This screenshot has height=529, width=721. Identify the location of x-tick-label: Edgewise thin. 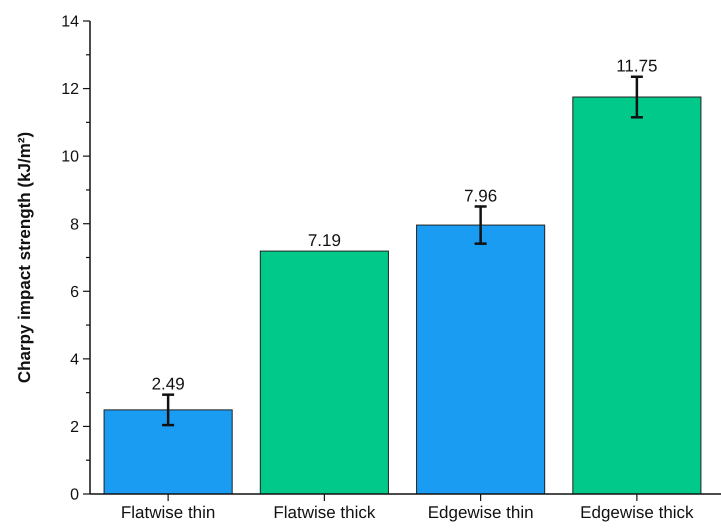
(481, 512).